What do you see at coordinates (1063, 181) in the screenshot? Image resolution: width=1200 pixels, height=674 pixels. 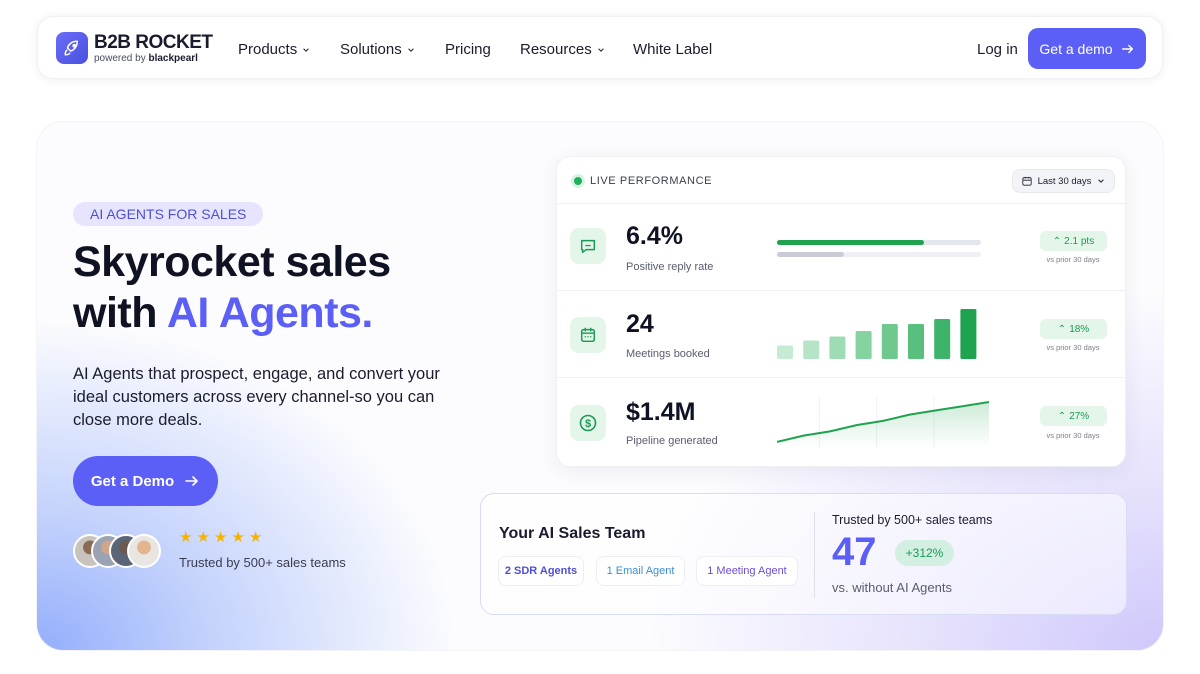 I see `date-range-select: Last 30 days` at bounding box center [1063, 181].